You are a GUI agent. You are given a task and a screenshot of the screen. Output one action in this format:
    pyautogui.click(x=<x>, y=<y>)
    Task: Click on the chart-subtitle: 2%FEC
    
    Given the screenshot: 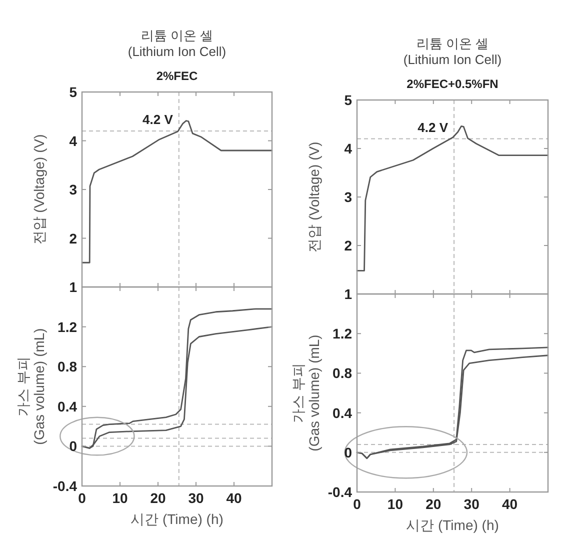 What is the action you would take?
    pyautogui.click(x=177, y=76)
    